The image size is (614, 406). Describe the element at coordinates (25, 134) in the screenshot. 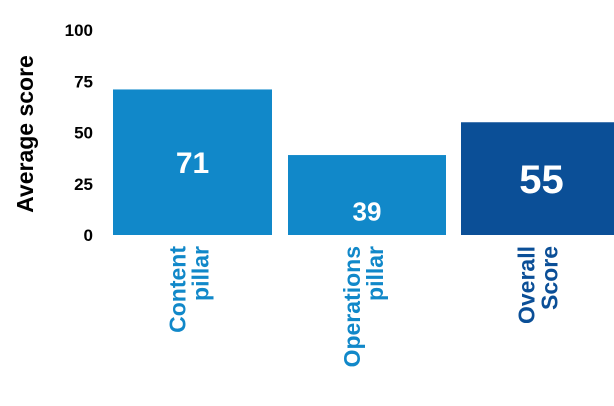

I see `y-axis-label: Average score` at that location.